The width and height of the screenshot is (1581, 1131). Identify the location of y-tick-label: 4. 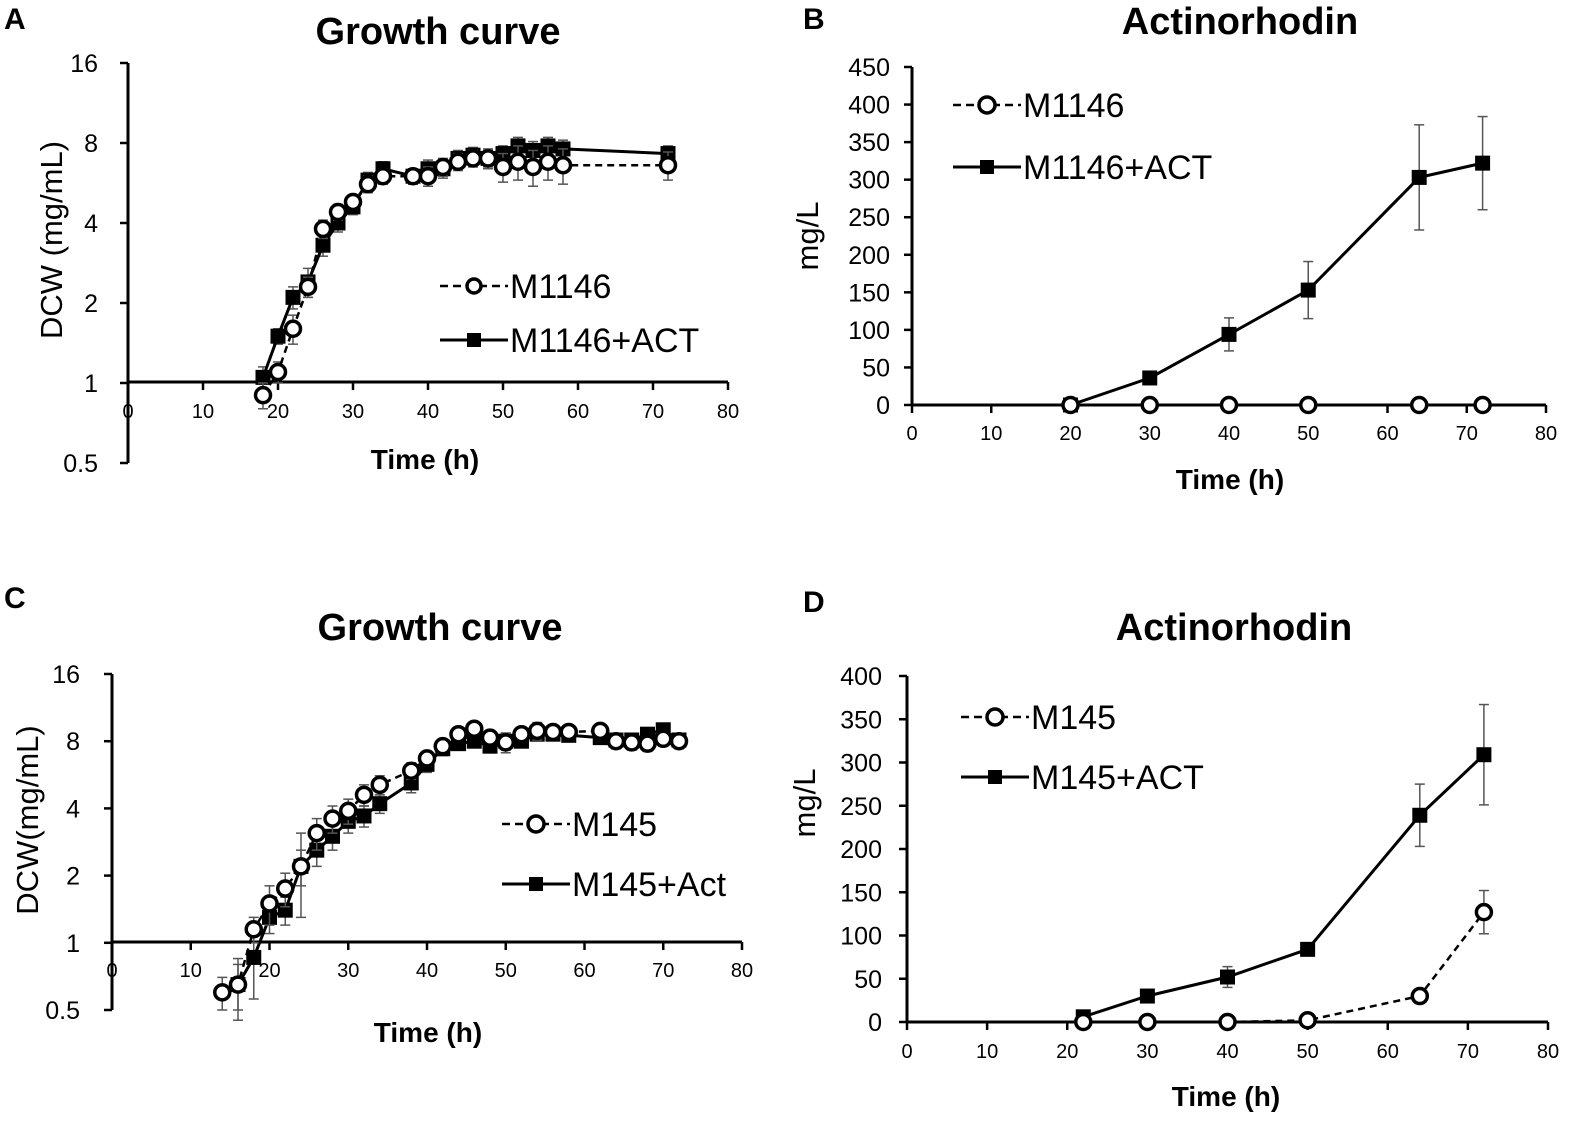
(91, 224).